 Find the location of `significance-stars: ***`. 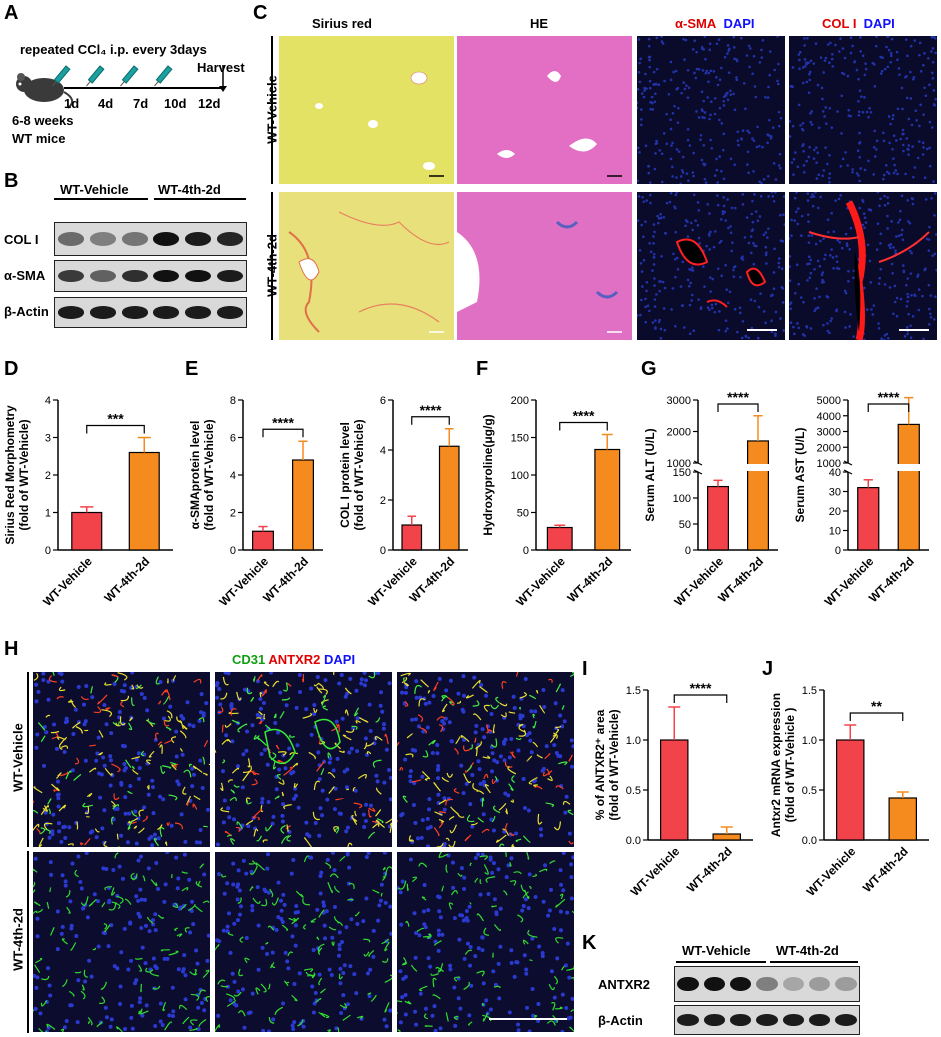

significance-stars: *** is located at coordinates (115, 419).